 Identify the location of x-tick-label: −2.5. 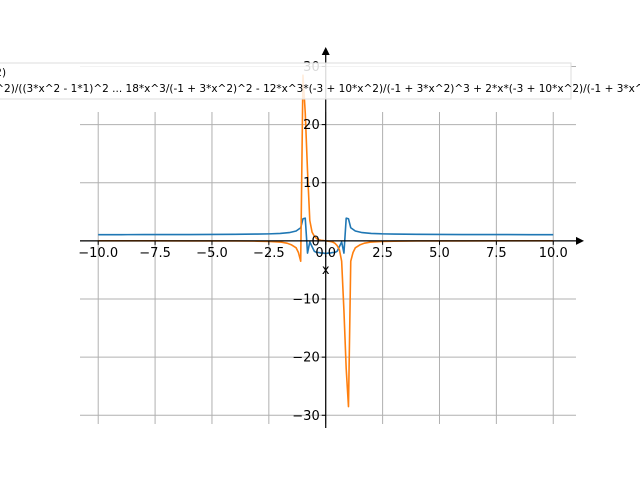
(269, 253).